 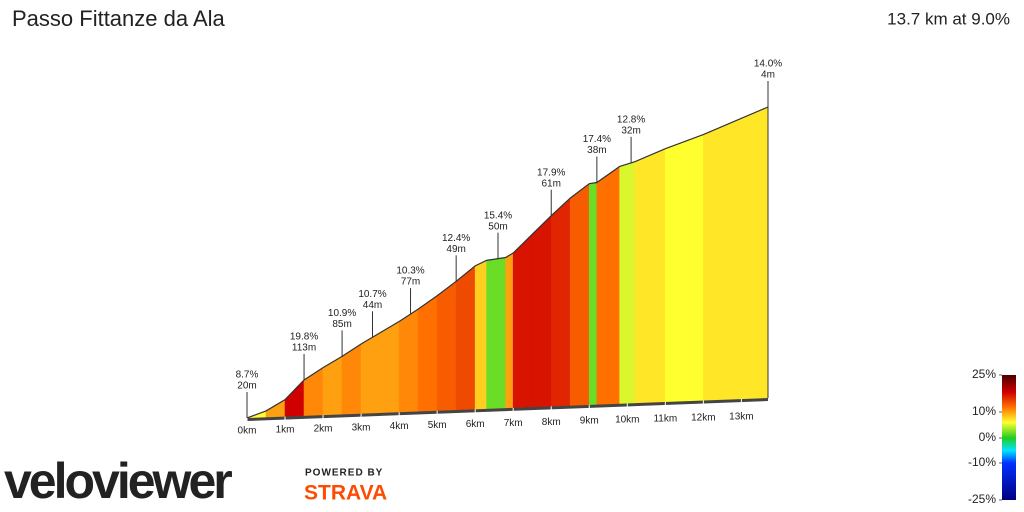 What do you see at coordinates (982, 462) in the screenshot?
I see `legend-tick-label: -10%` at bounding box center [982, 462].